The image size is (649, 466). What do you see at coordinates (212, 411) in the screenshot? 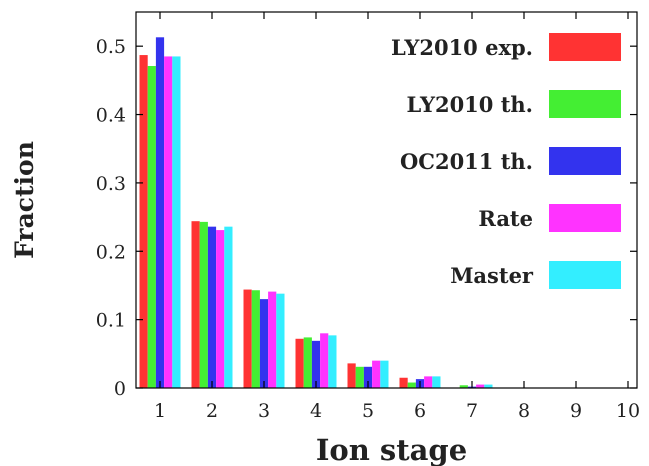
I see `x-tick-label: 2` at bounding box center [212, 411].